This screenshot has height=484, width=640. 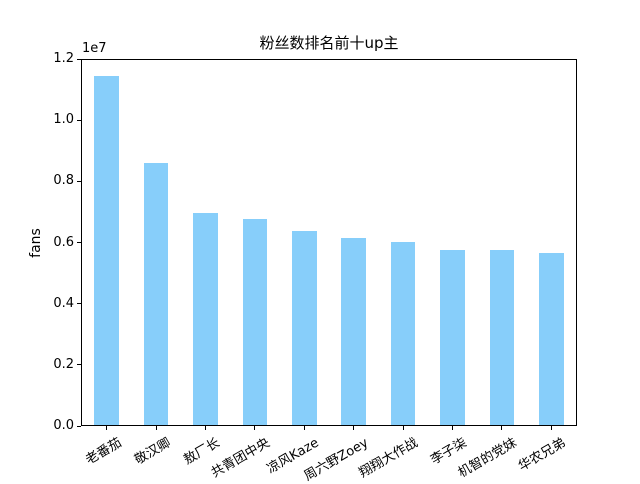 What do you see at coordinates (63, 242) in the screenshot?
I see `y-tick-label: 0.6` at bounding box center [63, 242].